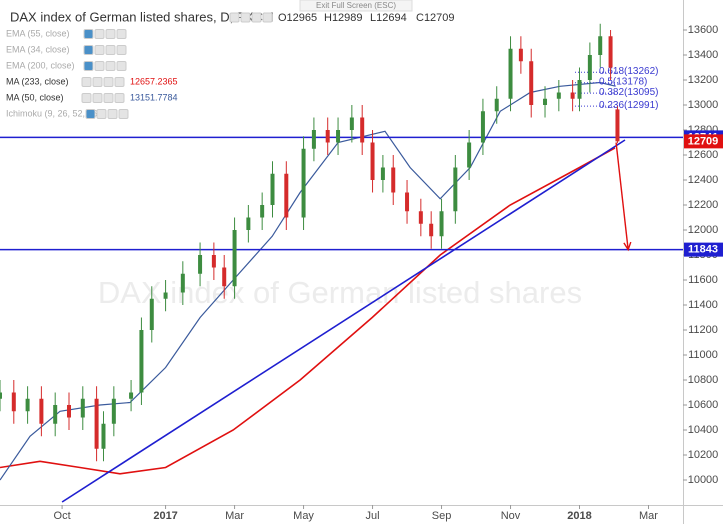 This screenshot has height=524, width=723. I want to click on y-tick-label: 12600, so click(703, 155).